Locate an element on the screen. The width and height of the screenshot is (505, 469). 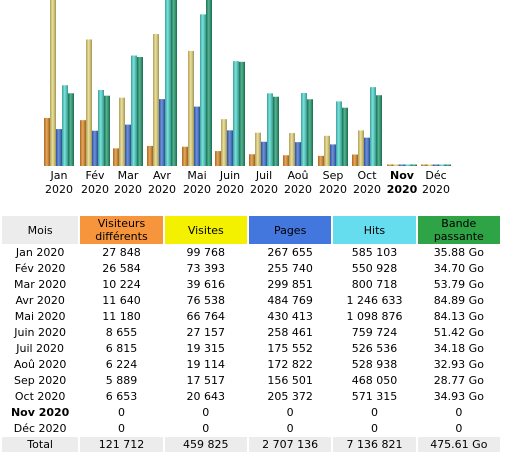
total-visitors: 121 712 is located at coordinates (121, 444).